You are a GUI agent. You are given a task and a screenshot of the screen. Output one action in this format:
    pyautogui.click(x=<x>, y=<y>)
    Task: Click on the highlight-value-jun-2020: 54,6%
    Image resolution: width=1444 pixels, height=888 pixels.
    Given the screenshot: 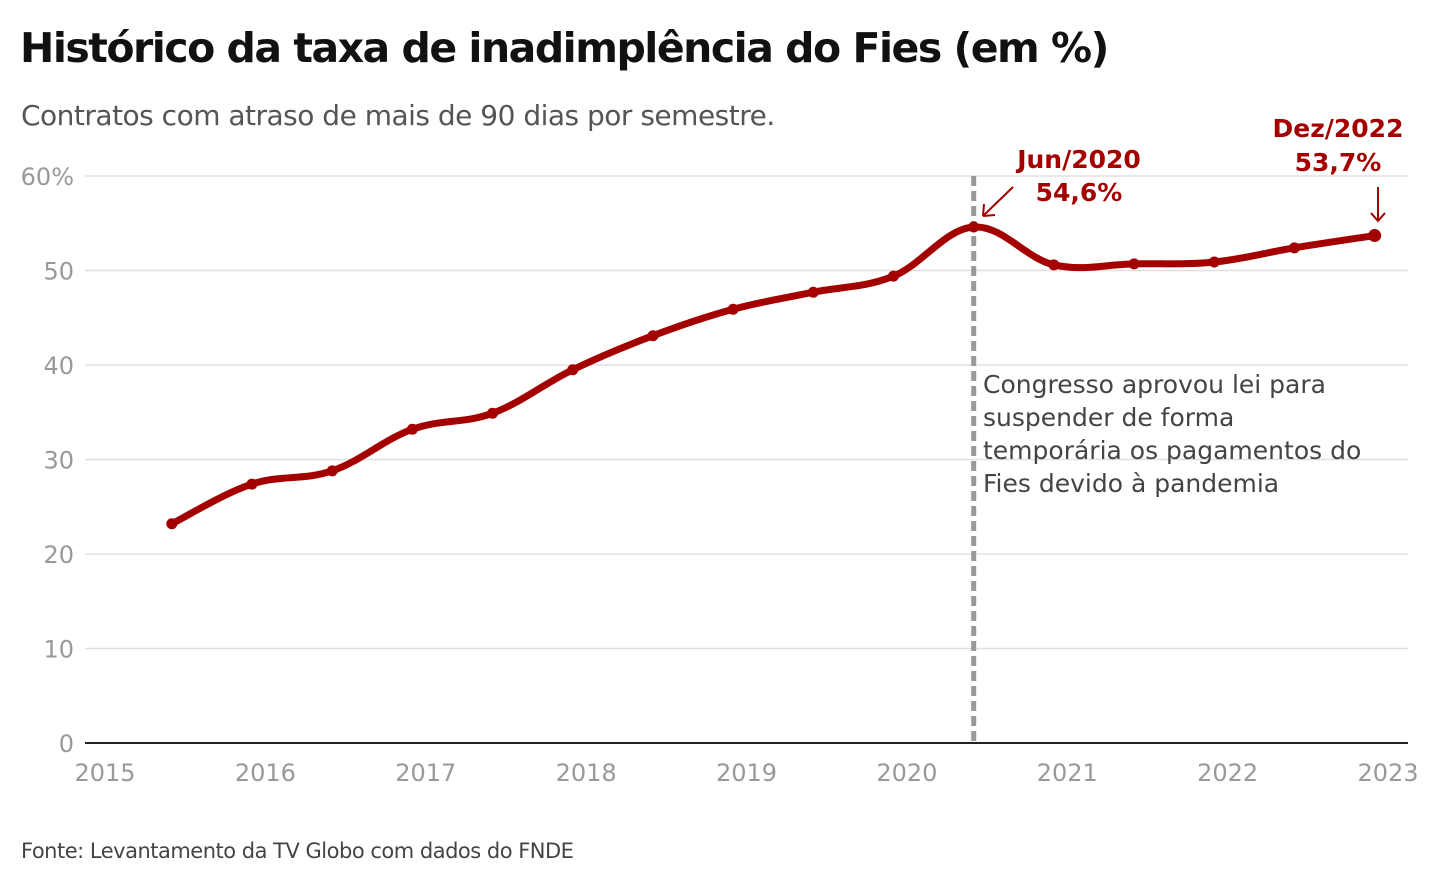 What is the action you would take?
    pyautogui.click(x=1079, y=192)
    